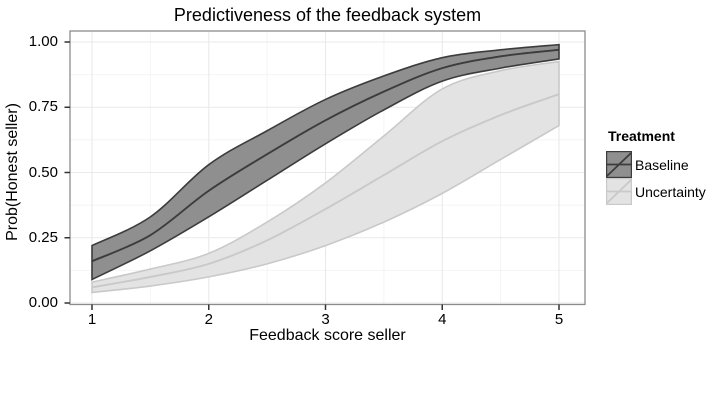 The height and width of the screenshot is (405, 720). I want to click on legend-item-uncertainty: Uncertainty, so click(656, 191).